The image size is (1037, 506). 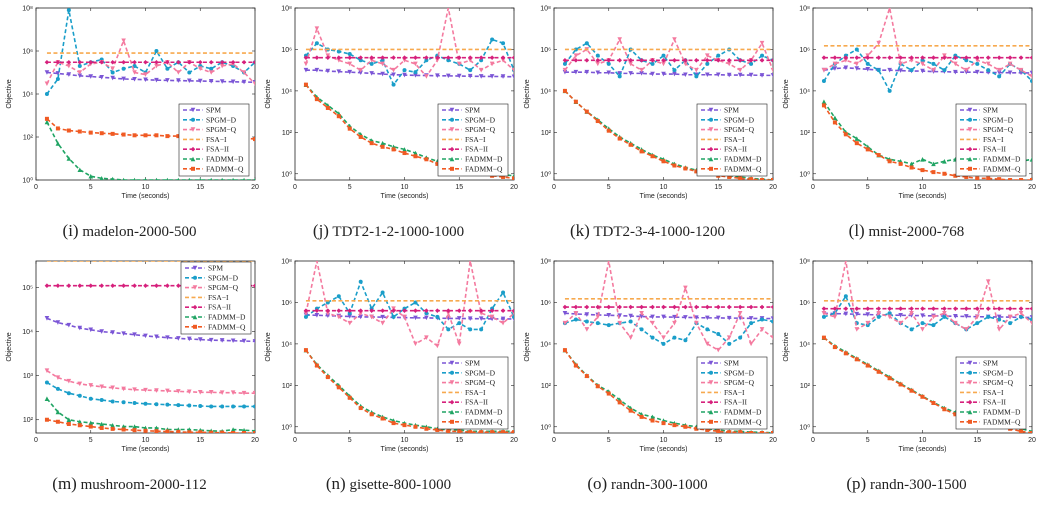 I want to click on legend-label-fsa-i: FSA−I, so click(x=993, y=392).